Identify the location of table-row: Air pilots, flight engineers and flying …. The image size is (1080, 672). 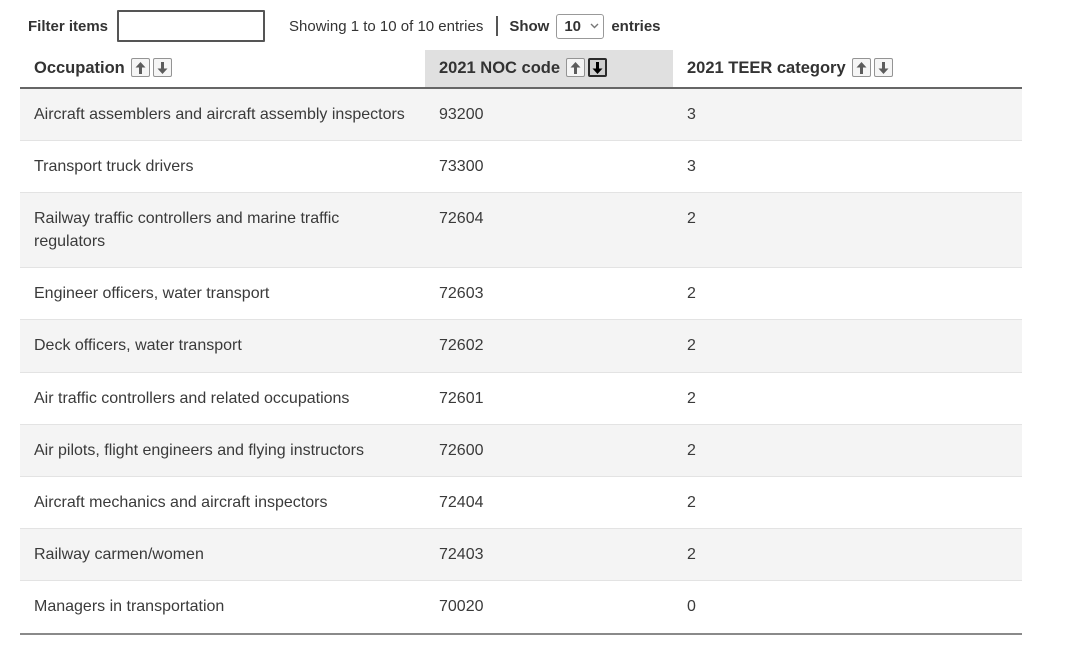
(521, 450).